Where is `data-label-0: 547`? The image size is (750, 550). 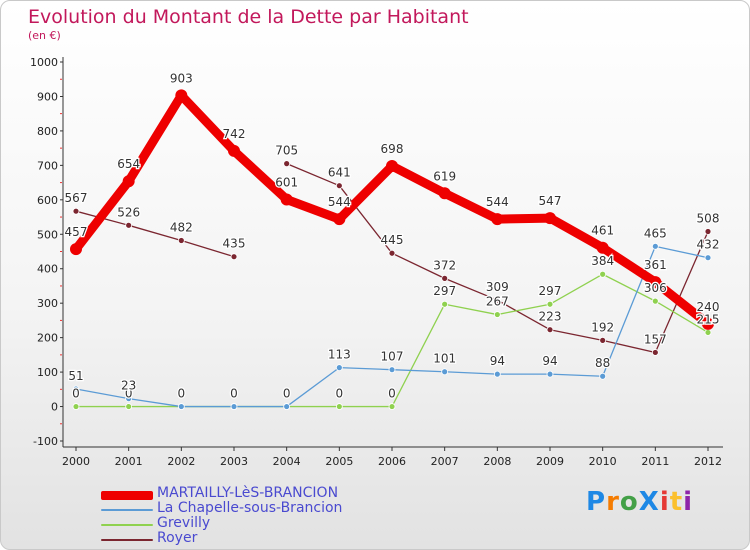 data-label-0: 547 is located at coordinates (550, 201).